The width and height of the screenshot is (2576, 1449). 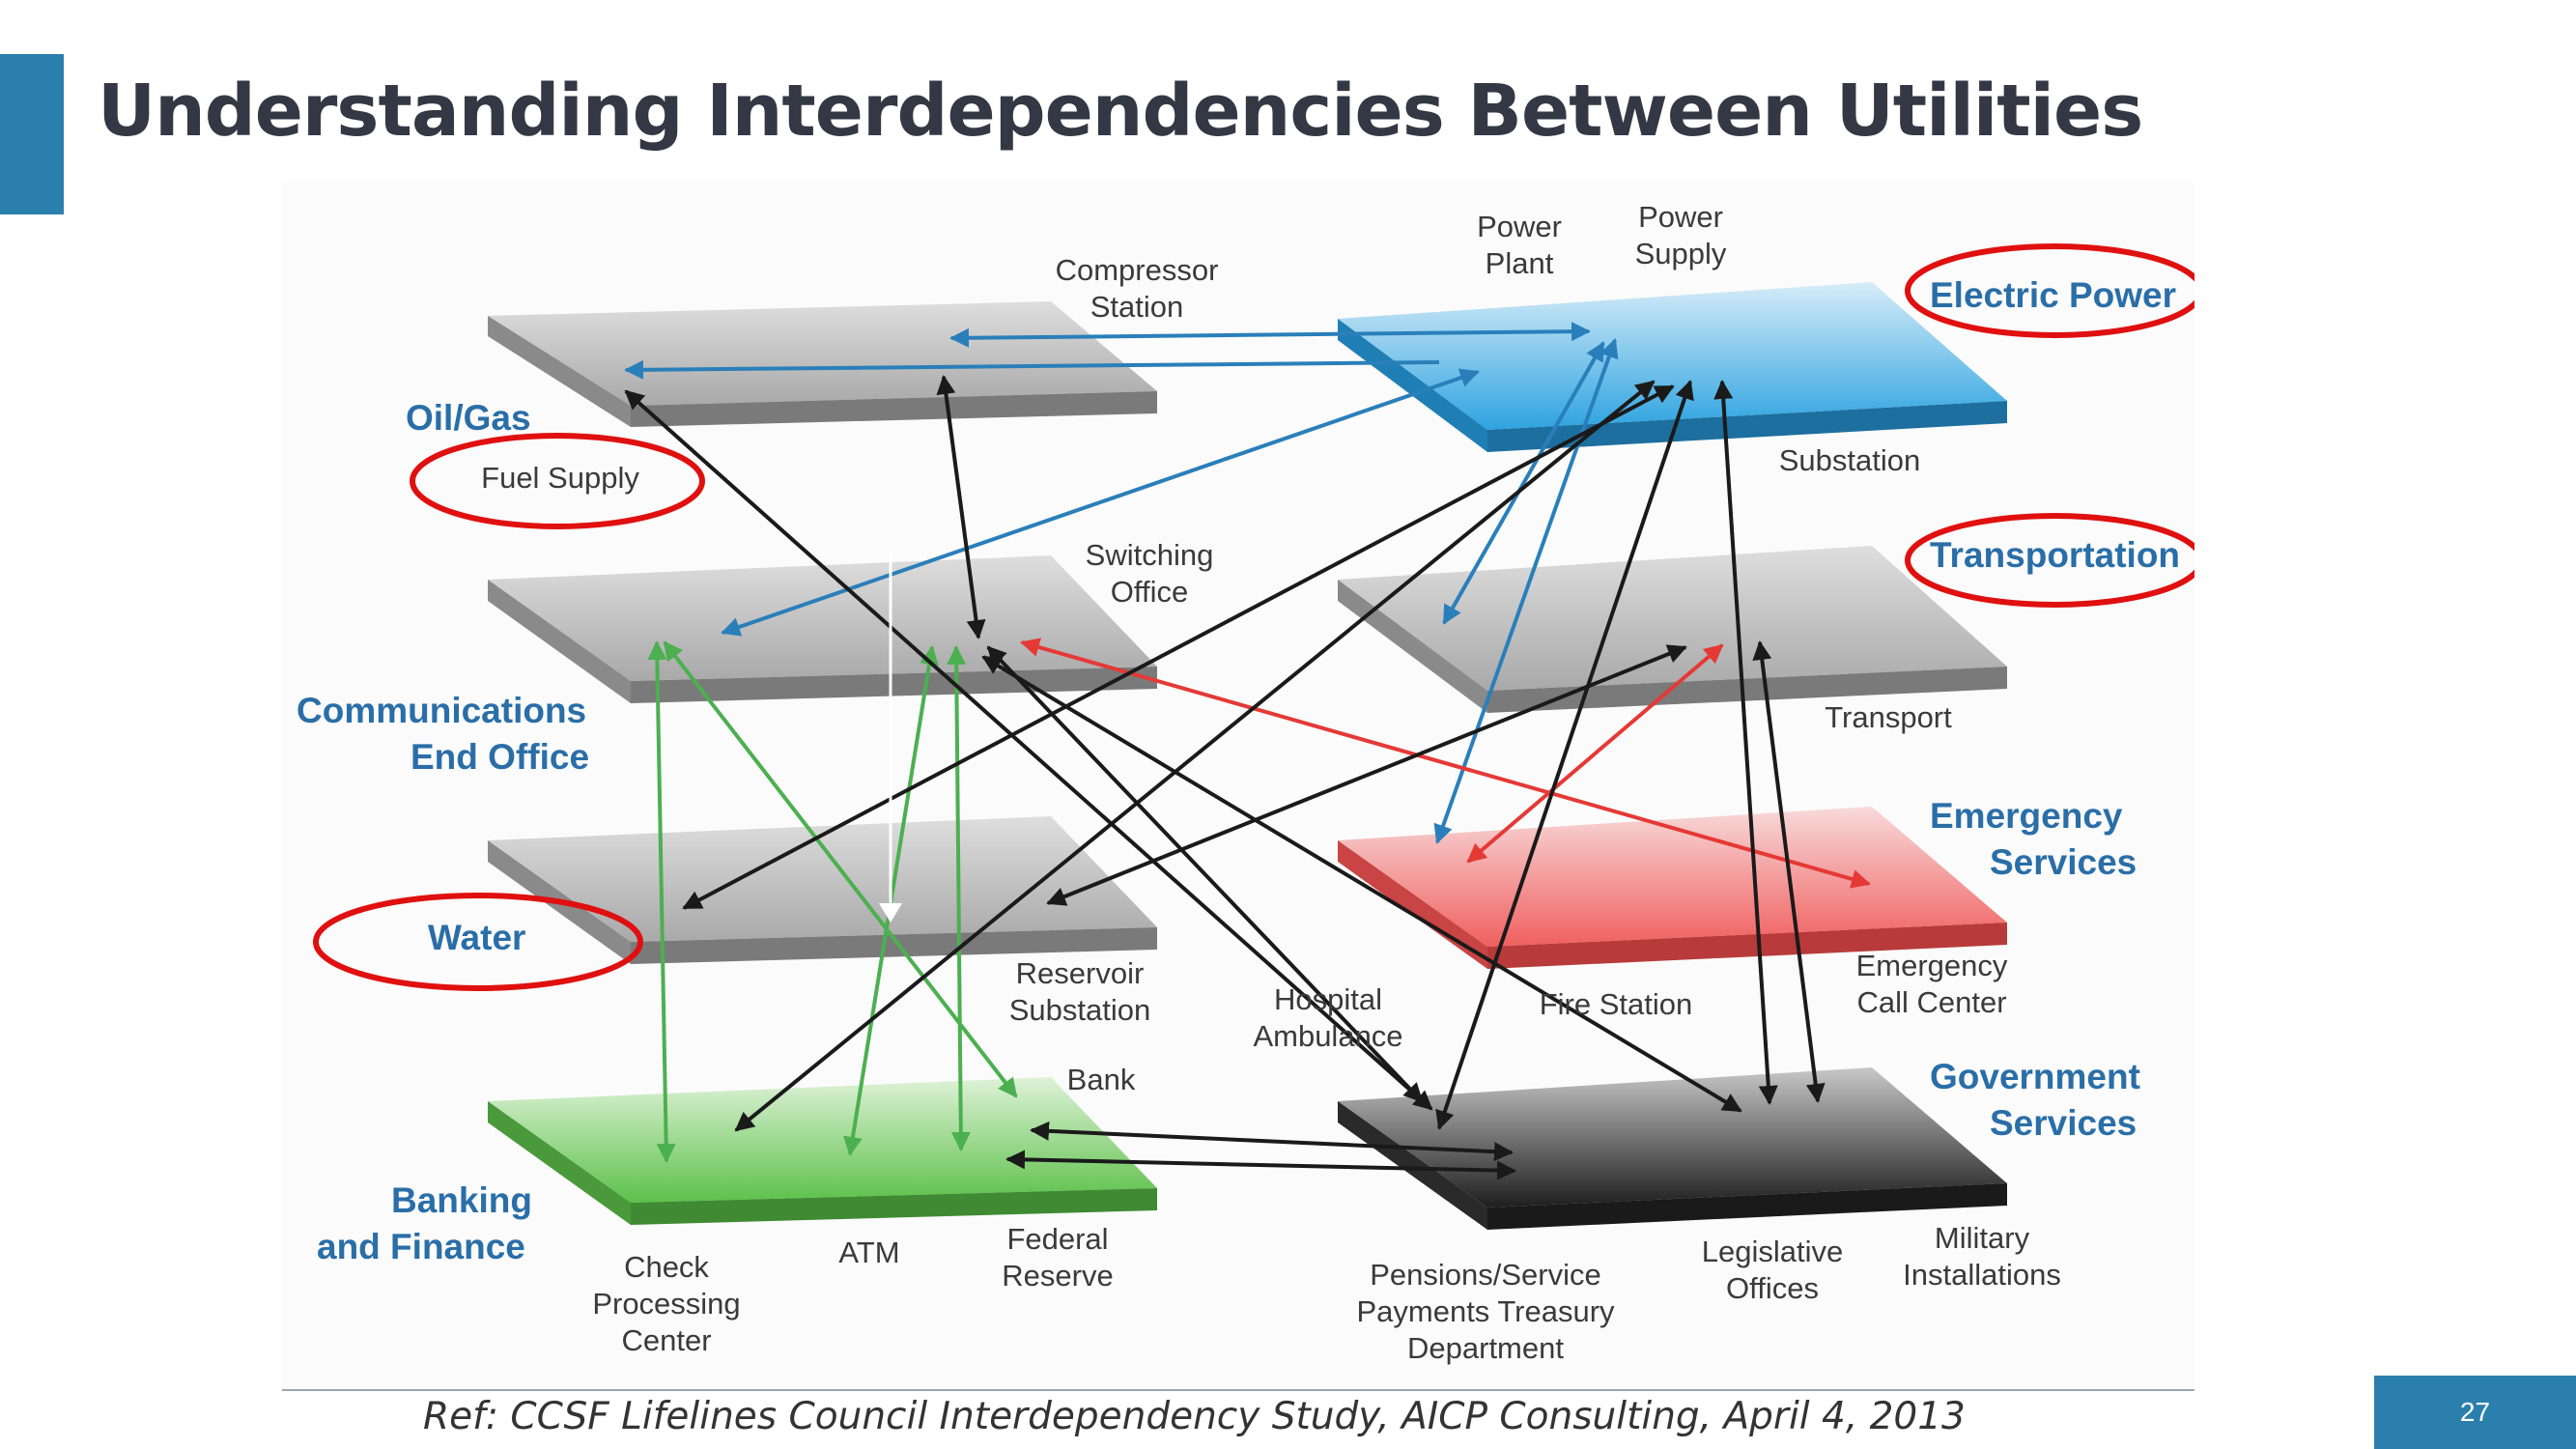 I want to click on layer-communications, so click(x=822, y=629).